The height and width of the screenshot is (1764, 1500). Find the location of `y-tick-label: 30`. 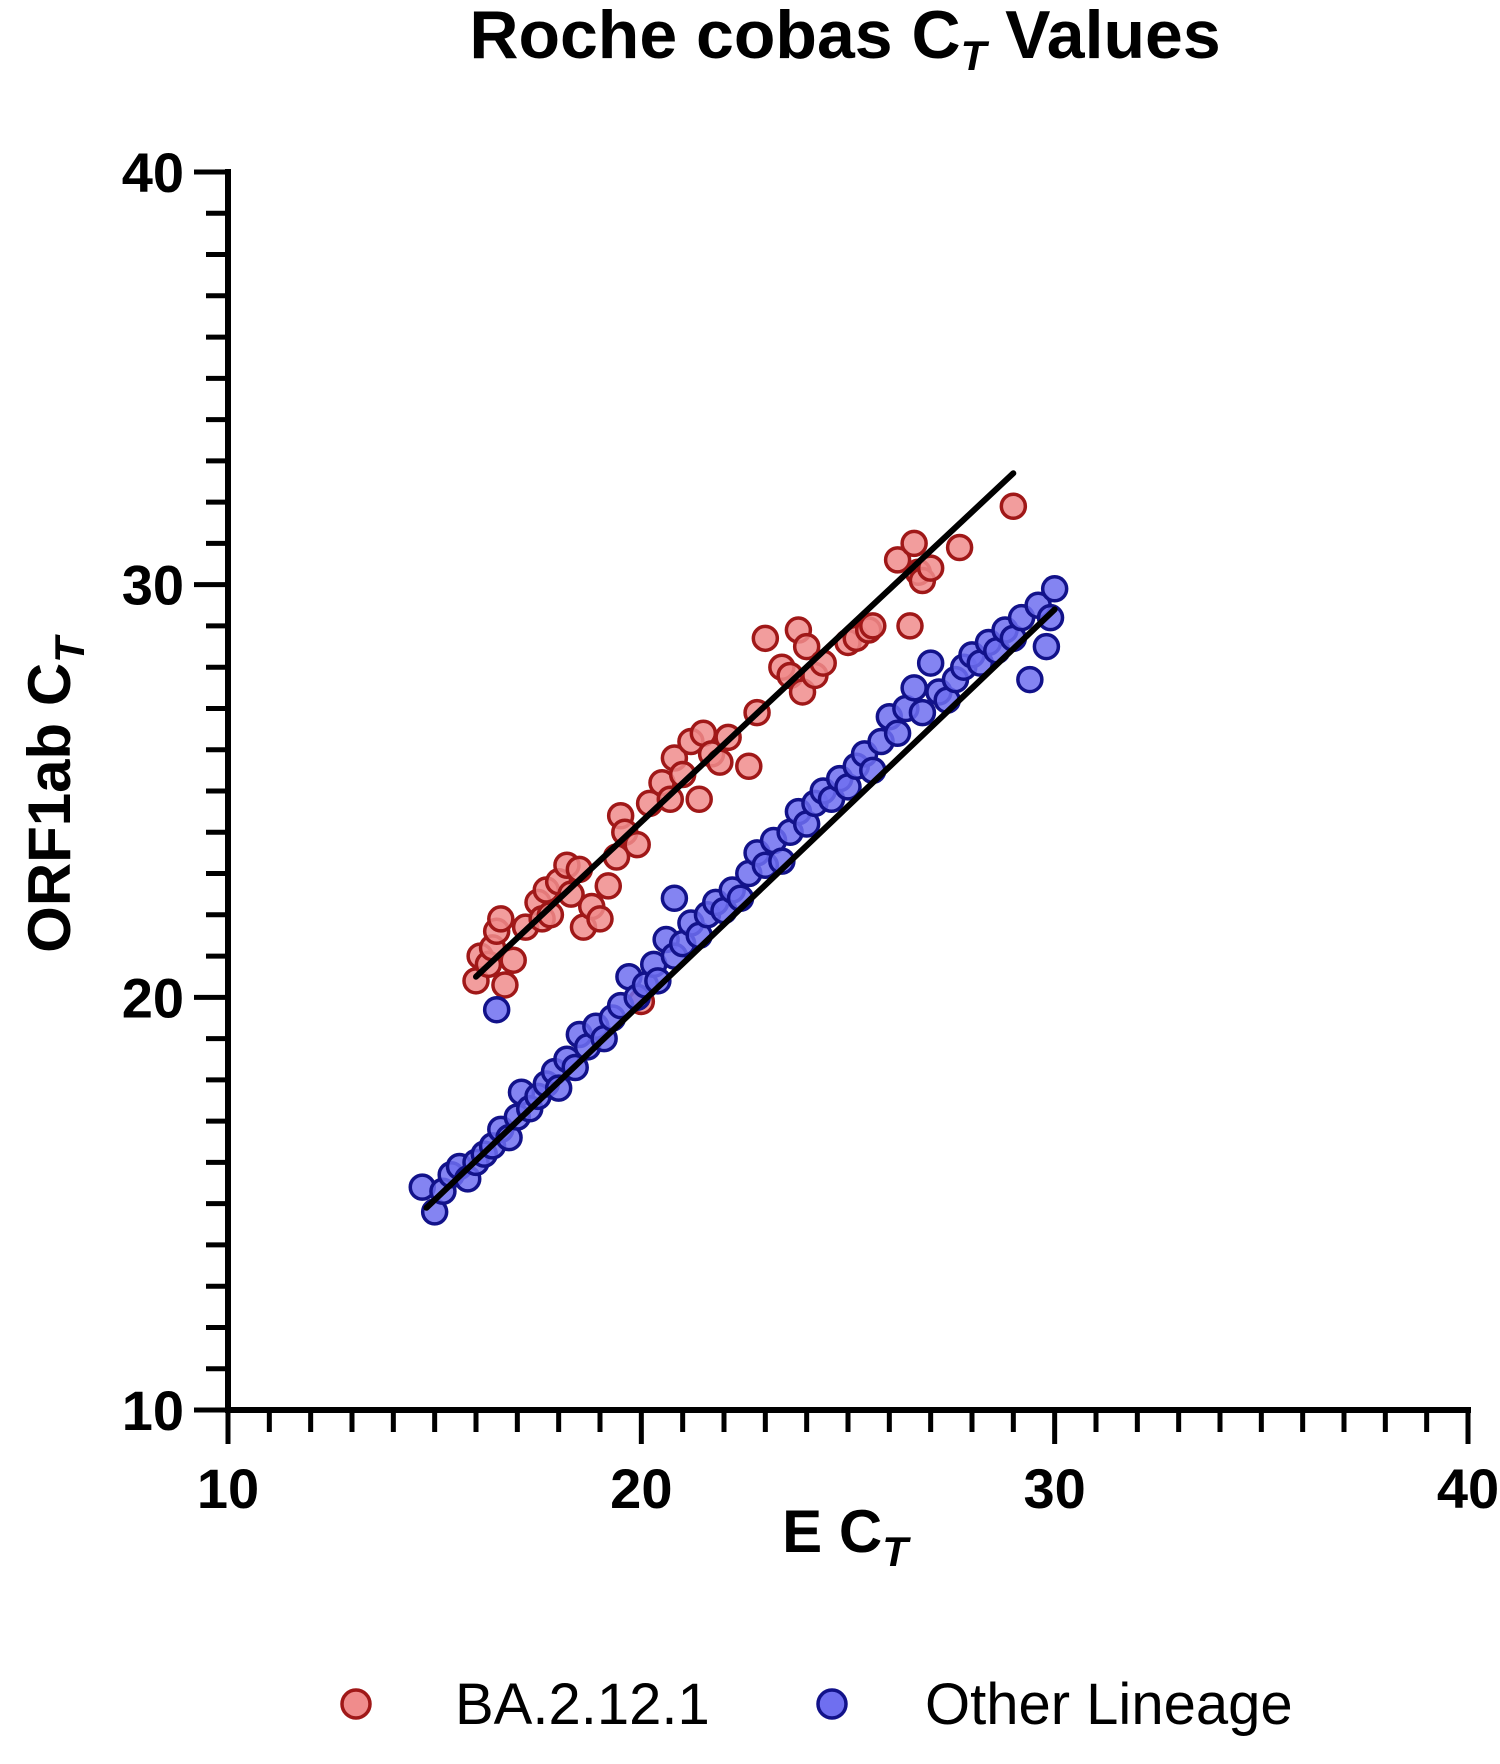

y-tick-label: 30 is located at coordinates (153, 585).